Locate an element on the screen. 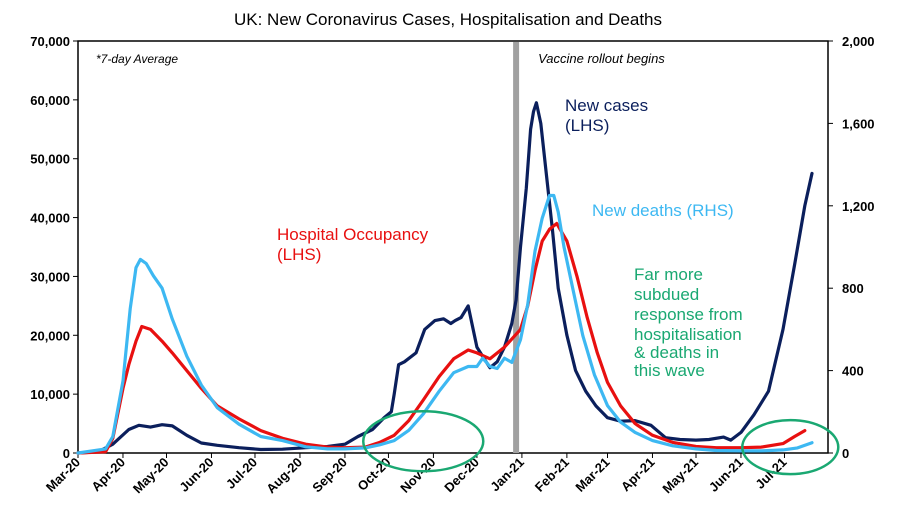  vaccine-rollout-line is located at coordinates (516, 247).